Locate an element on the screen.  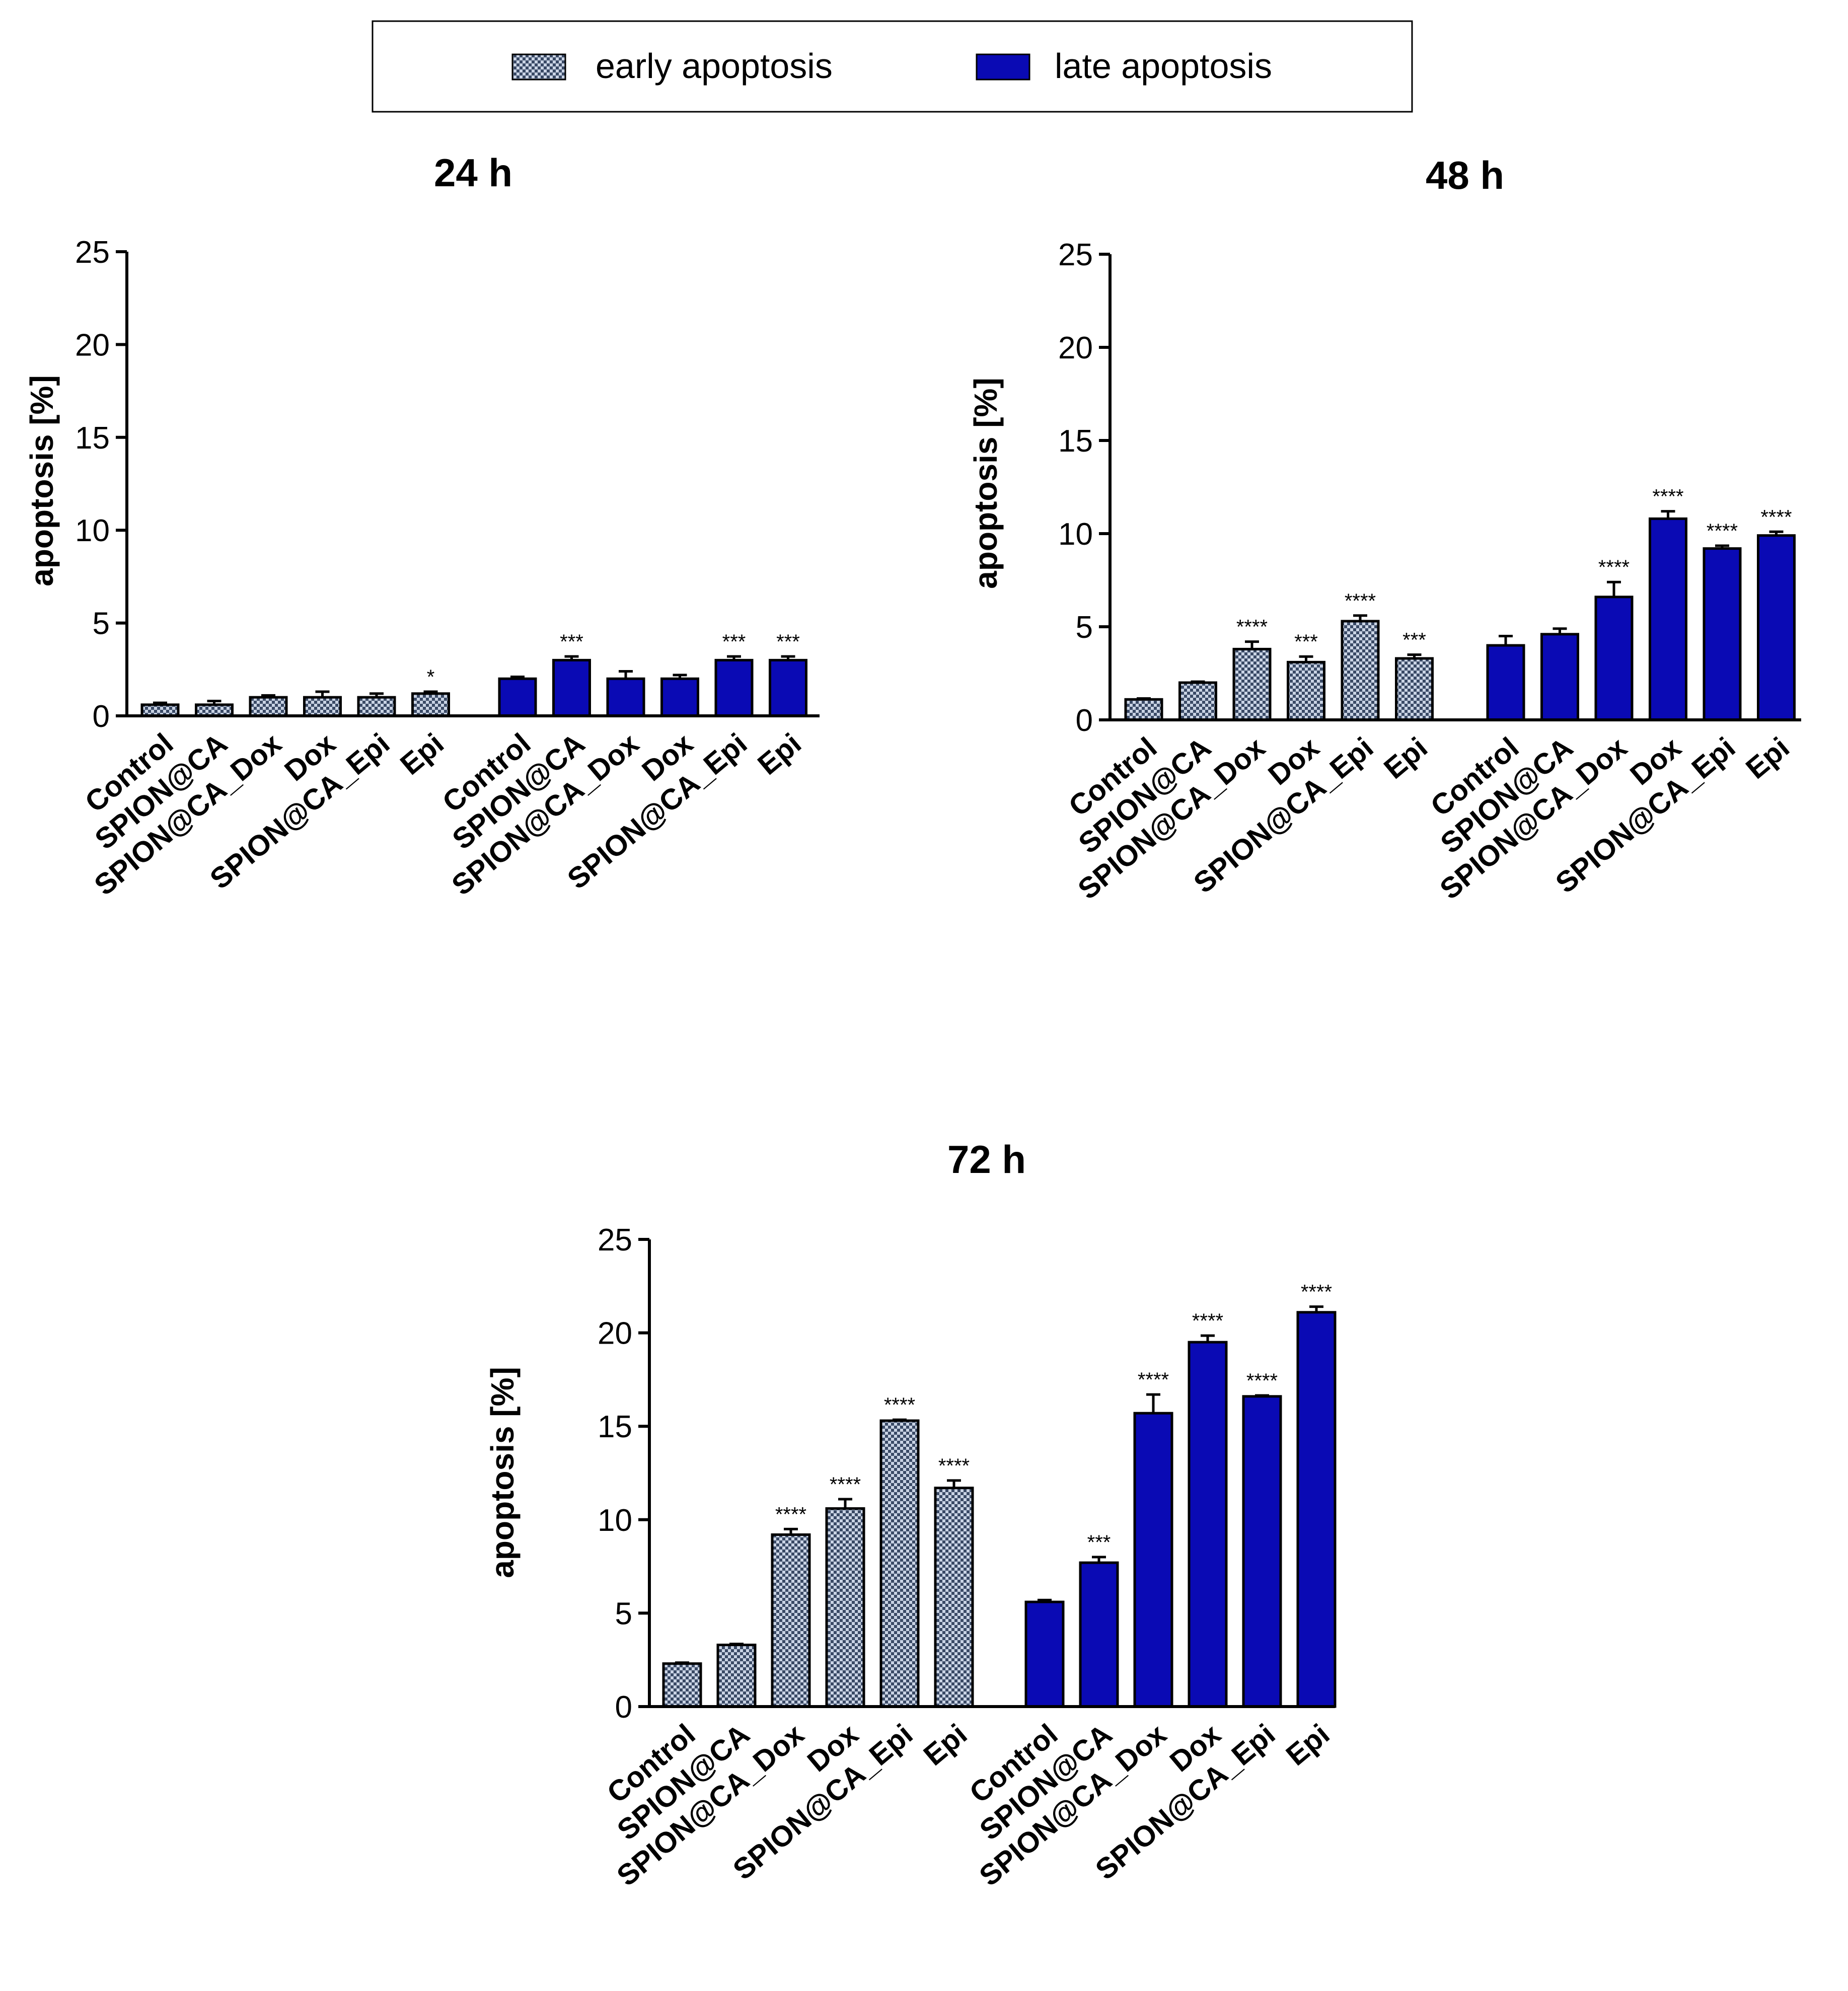
chart-title: 48 h is located at coordinates (1465, 175).